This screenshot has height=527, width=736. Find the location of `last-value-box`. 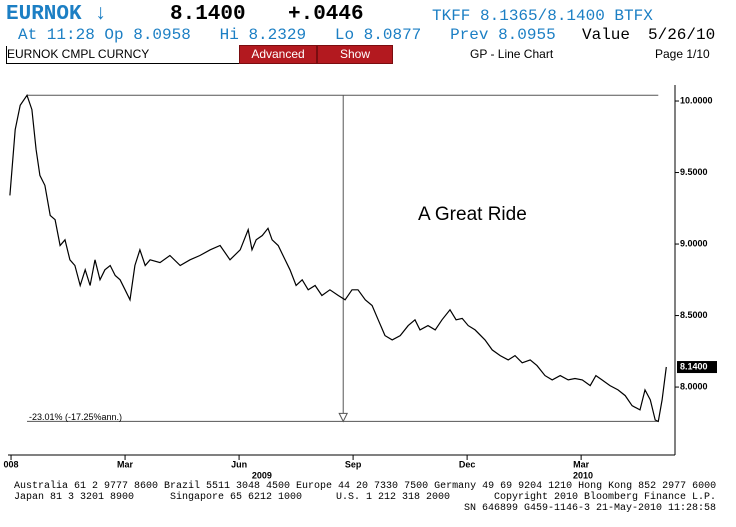

last-value-box is located at coordinates (697, 367).